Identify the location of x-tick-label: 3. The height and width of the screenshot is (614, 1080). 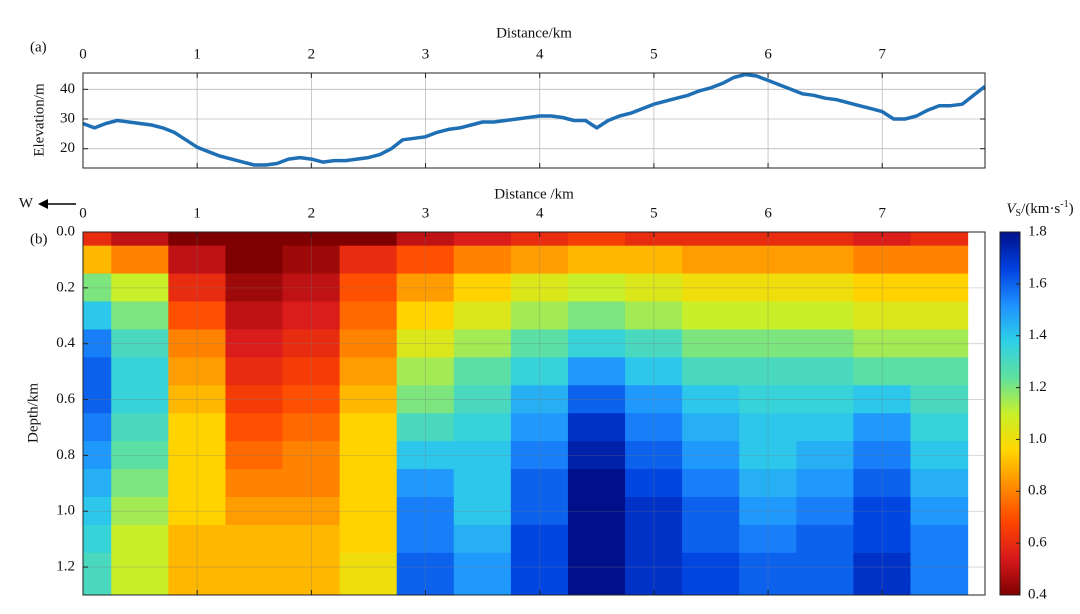
(426, 54).